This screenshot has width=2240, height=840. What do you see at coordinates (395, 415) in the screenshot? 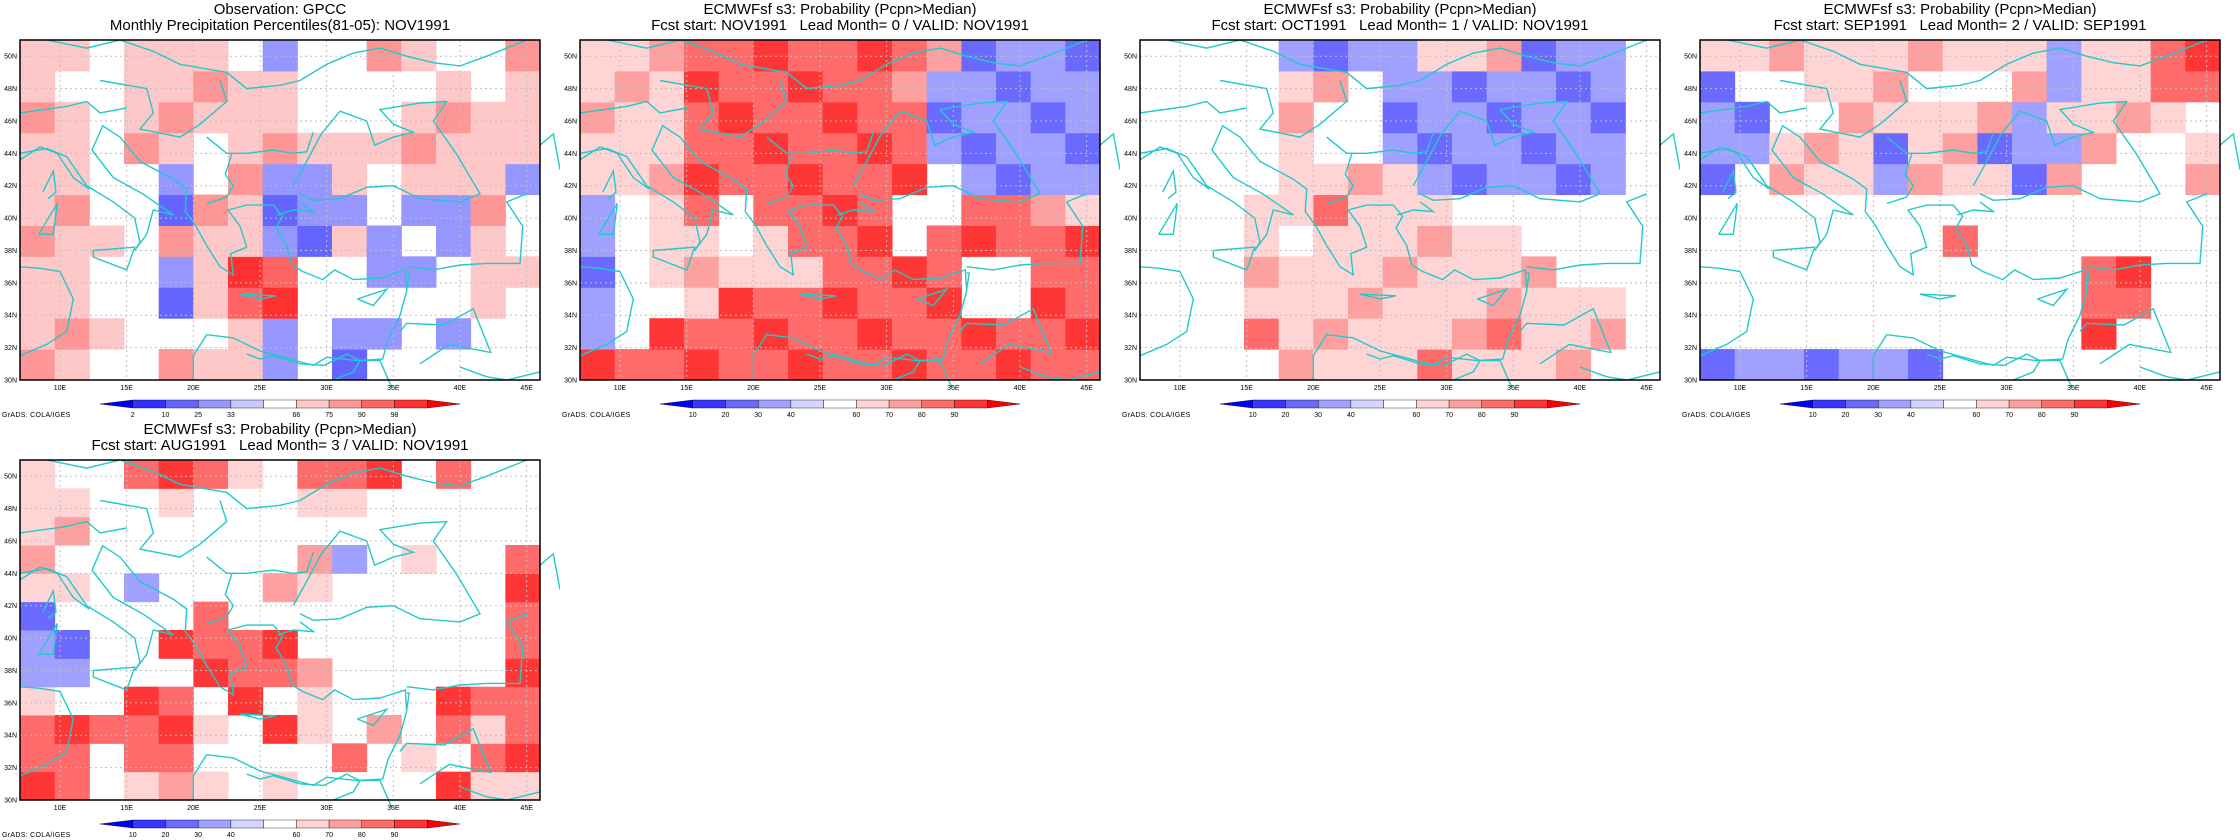
I see `colorbar-tick-label: 98` at bounding box center [395, 415].